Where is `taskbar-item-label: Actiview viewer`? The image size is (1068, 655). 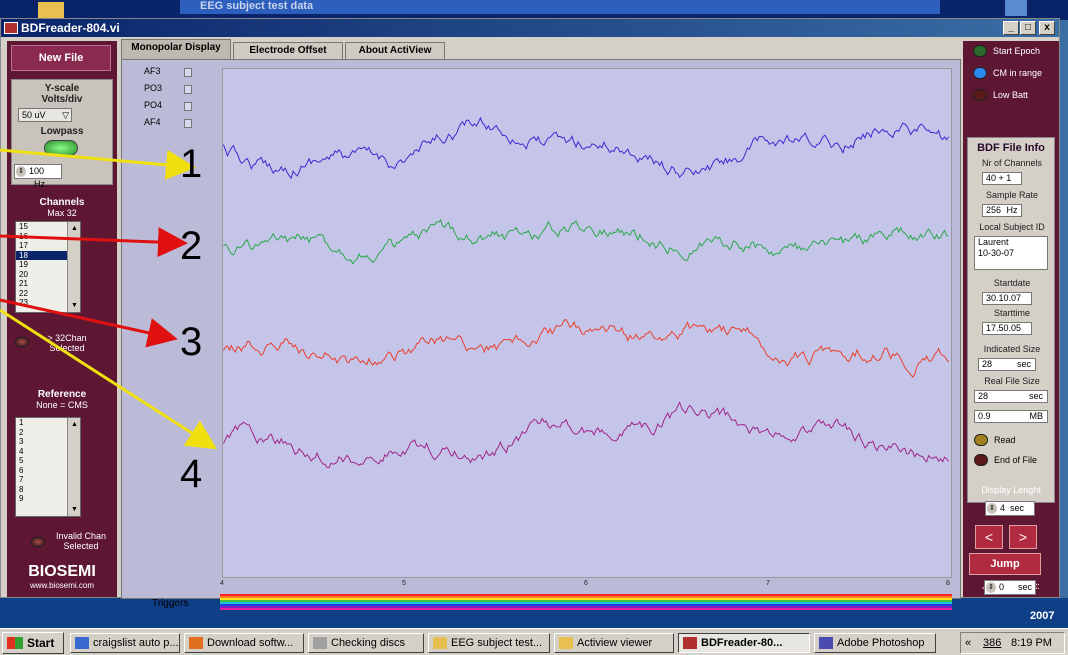
taskbar-item-label: Actiview viewer is located at coordinates (615, 643).